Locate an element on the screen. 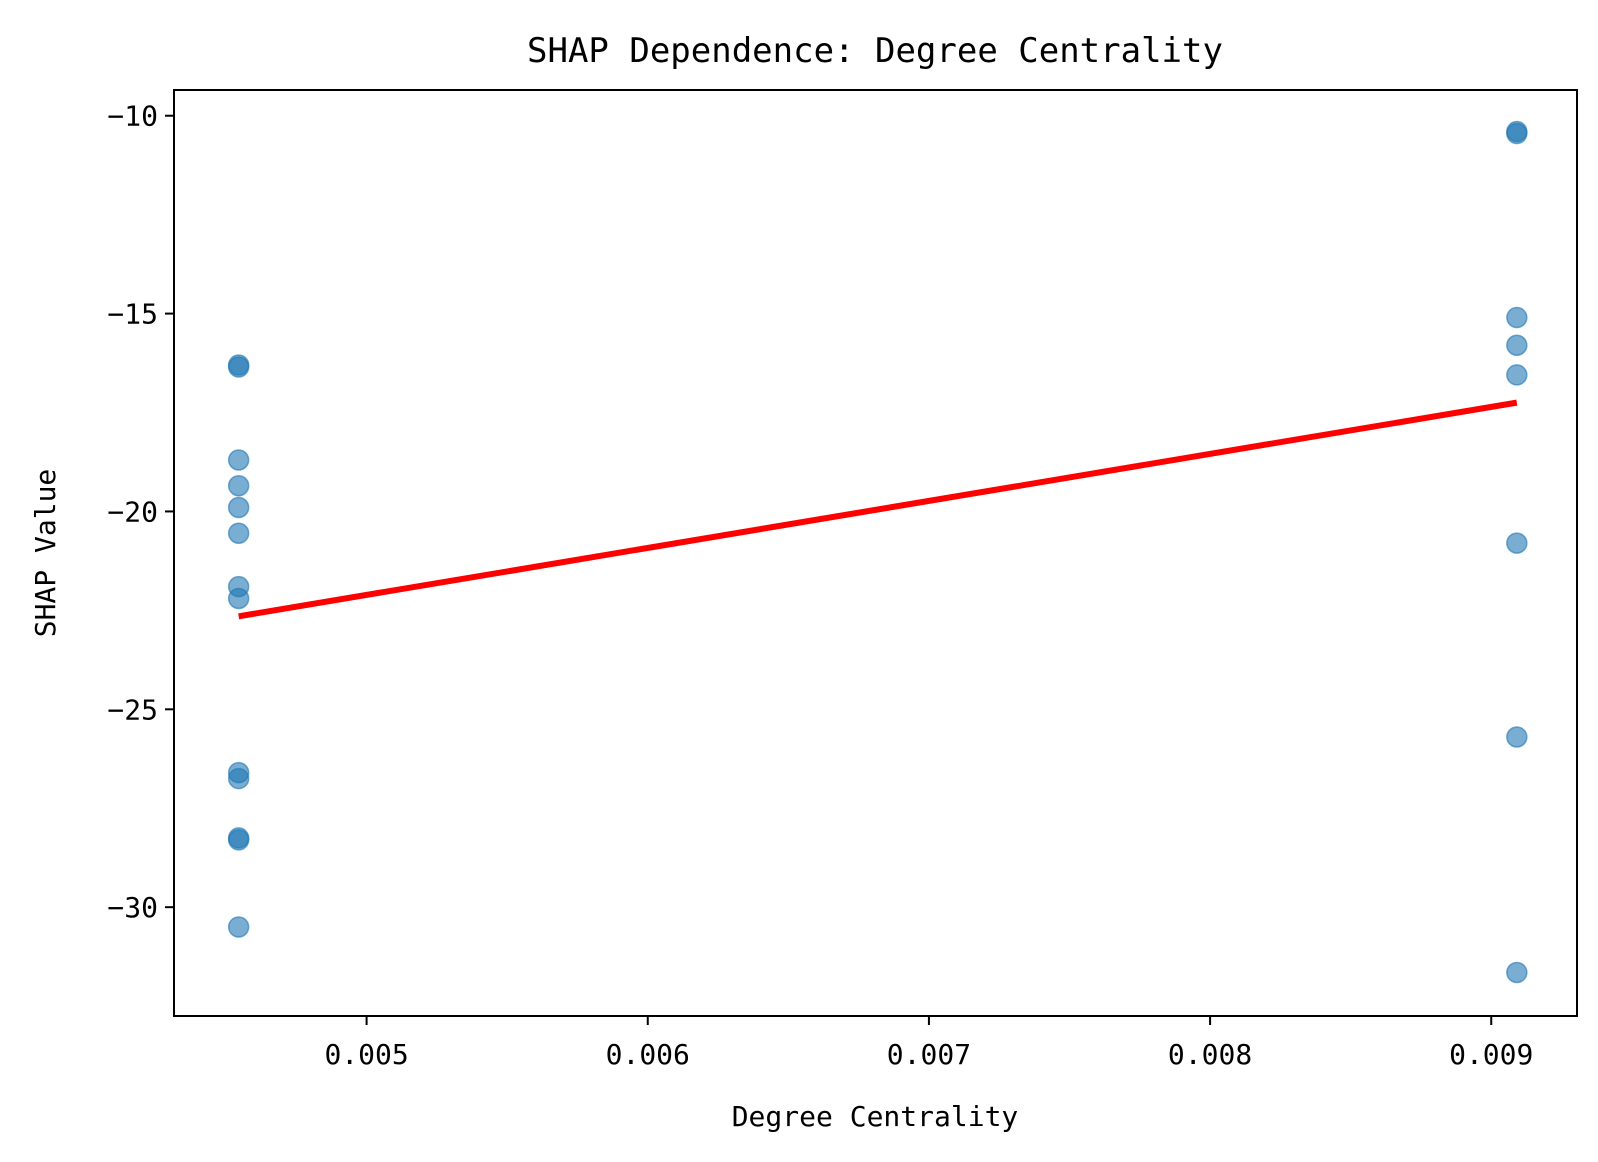 Image resolution: width=1598 pixels, height=1162 pixels. y-axis-label: SHAP Value is located at coordinates (45, 553).